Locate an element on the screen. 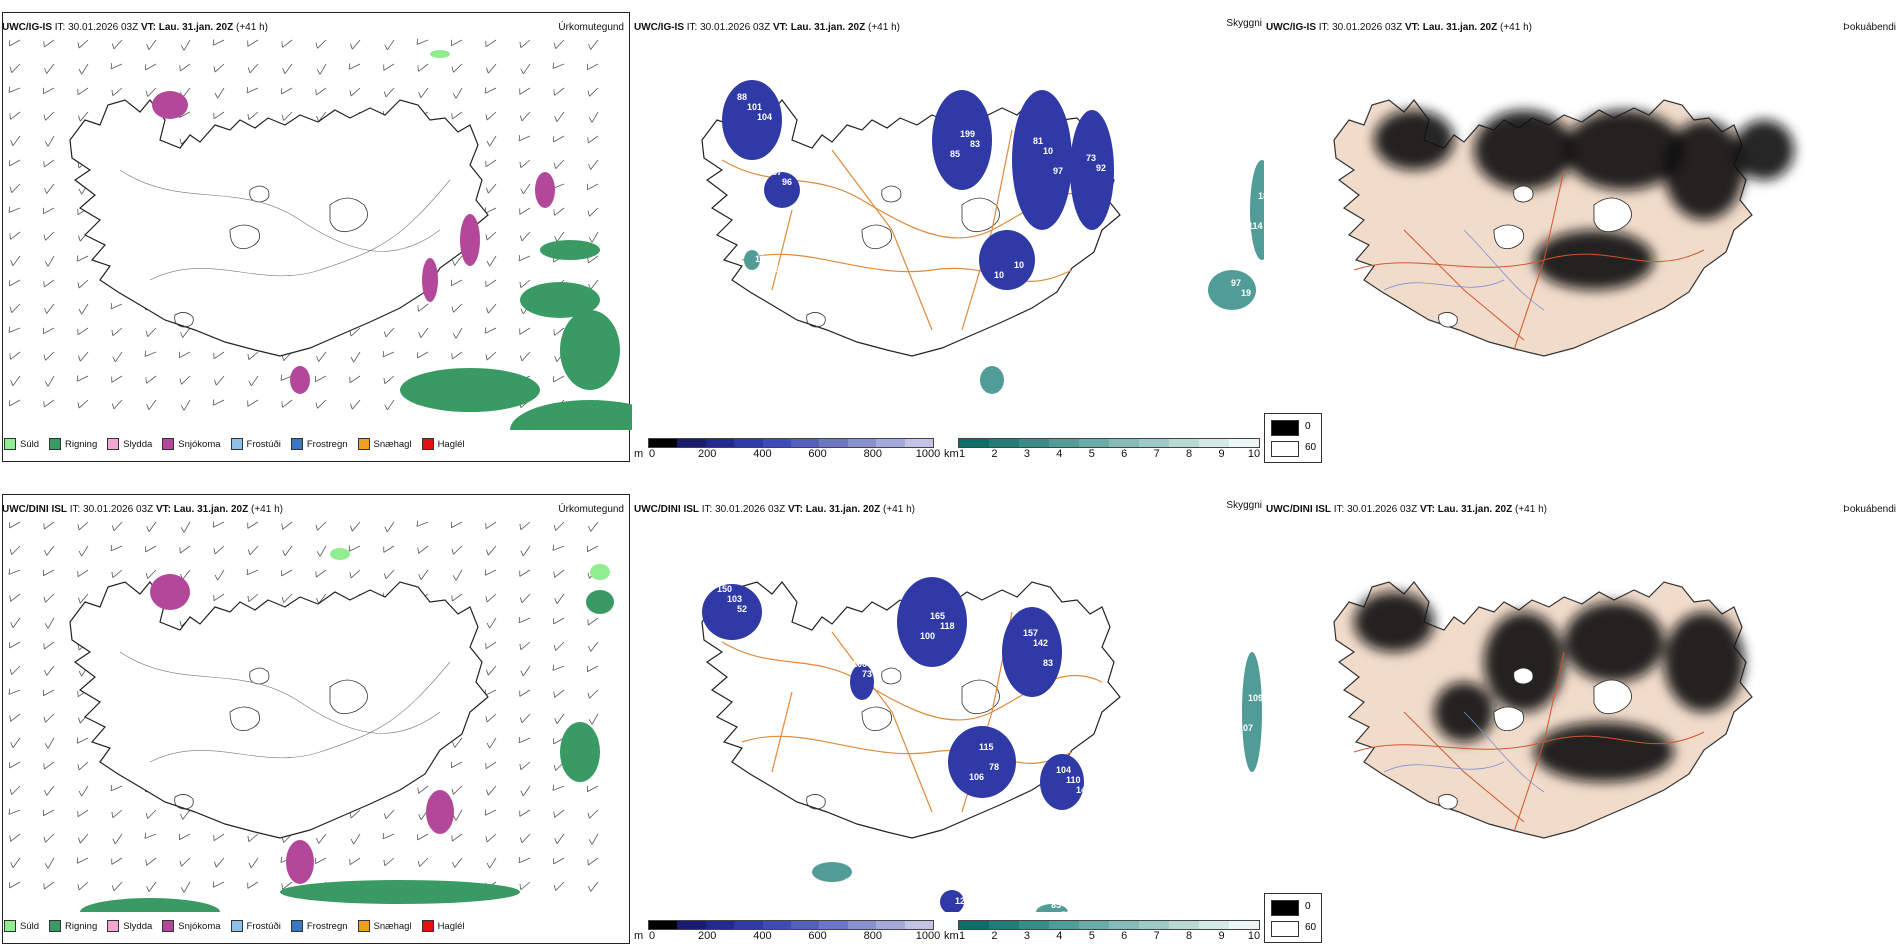  legend-label: Frostúði is located at coordinates (263, 444).